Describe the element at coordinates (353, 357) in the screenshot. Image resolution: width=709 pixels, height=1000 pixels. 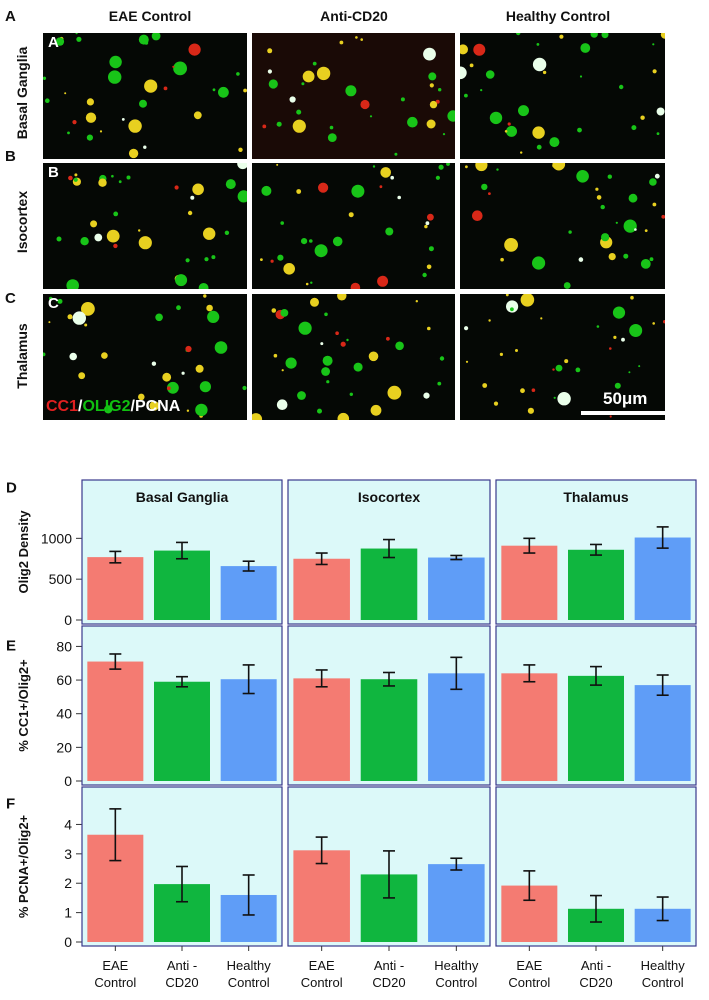
I see `micrograph-thalamus-anti-cd20` at that location.